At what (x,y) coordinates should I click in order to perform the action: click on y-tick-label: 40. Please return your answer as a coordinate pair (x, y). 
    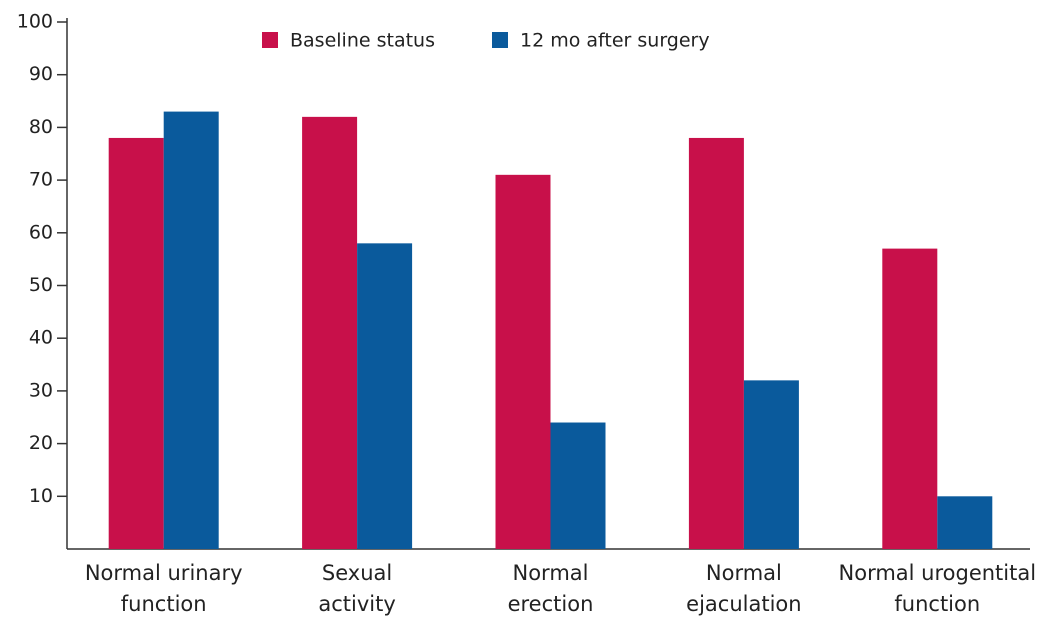
    Looking at the image, I should click on (41, 338).